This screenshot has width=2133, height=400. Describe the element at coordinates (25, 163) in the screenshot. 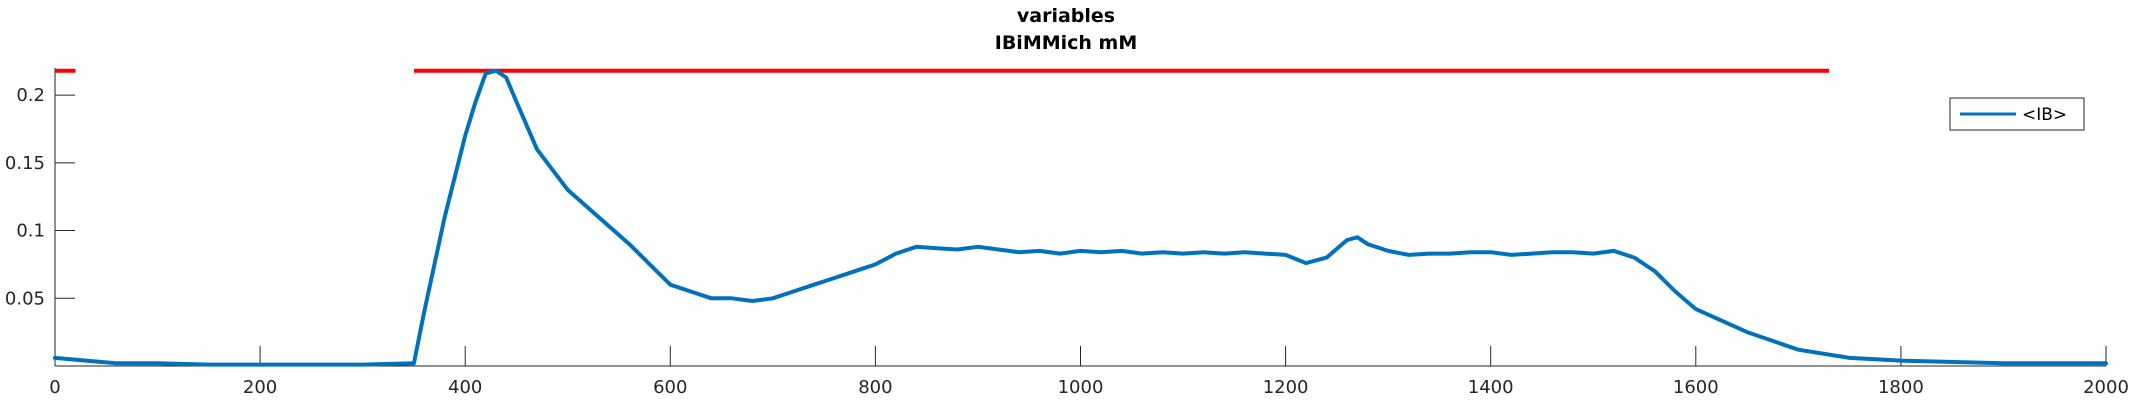

I see `y-tick-label: 0.15` at that location.